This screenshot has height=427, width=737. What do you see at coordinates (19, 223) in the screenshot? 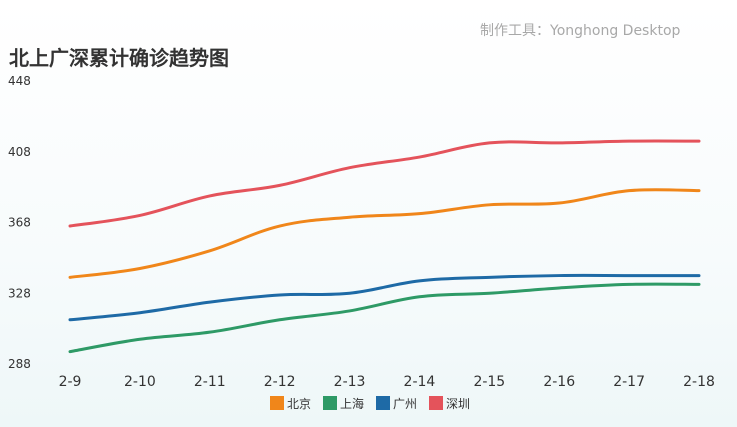
I see `y-tick-label: 368` at bounding box center [19, 223].